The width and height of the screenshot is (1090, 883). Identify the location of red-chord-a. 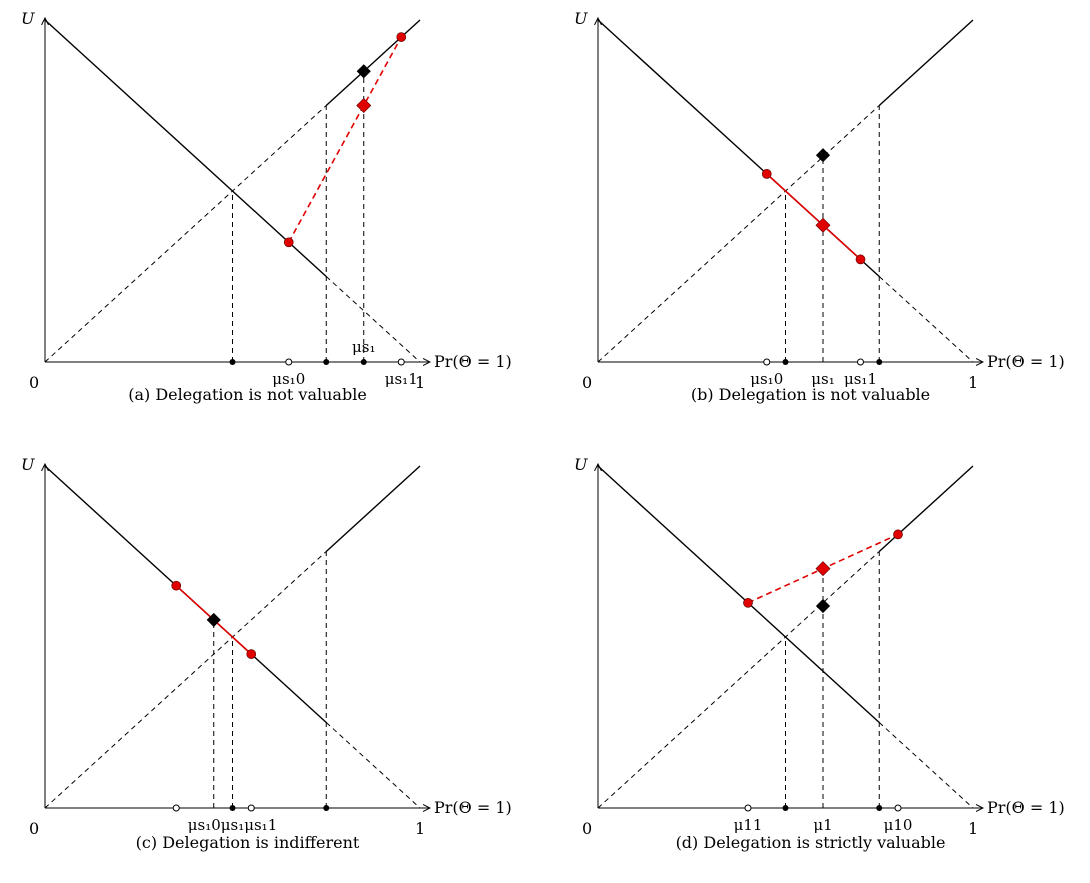
(345, 139).